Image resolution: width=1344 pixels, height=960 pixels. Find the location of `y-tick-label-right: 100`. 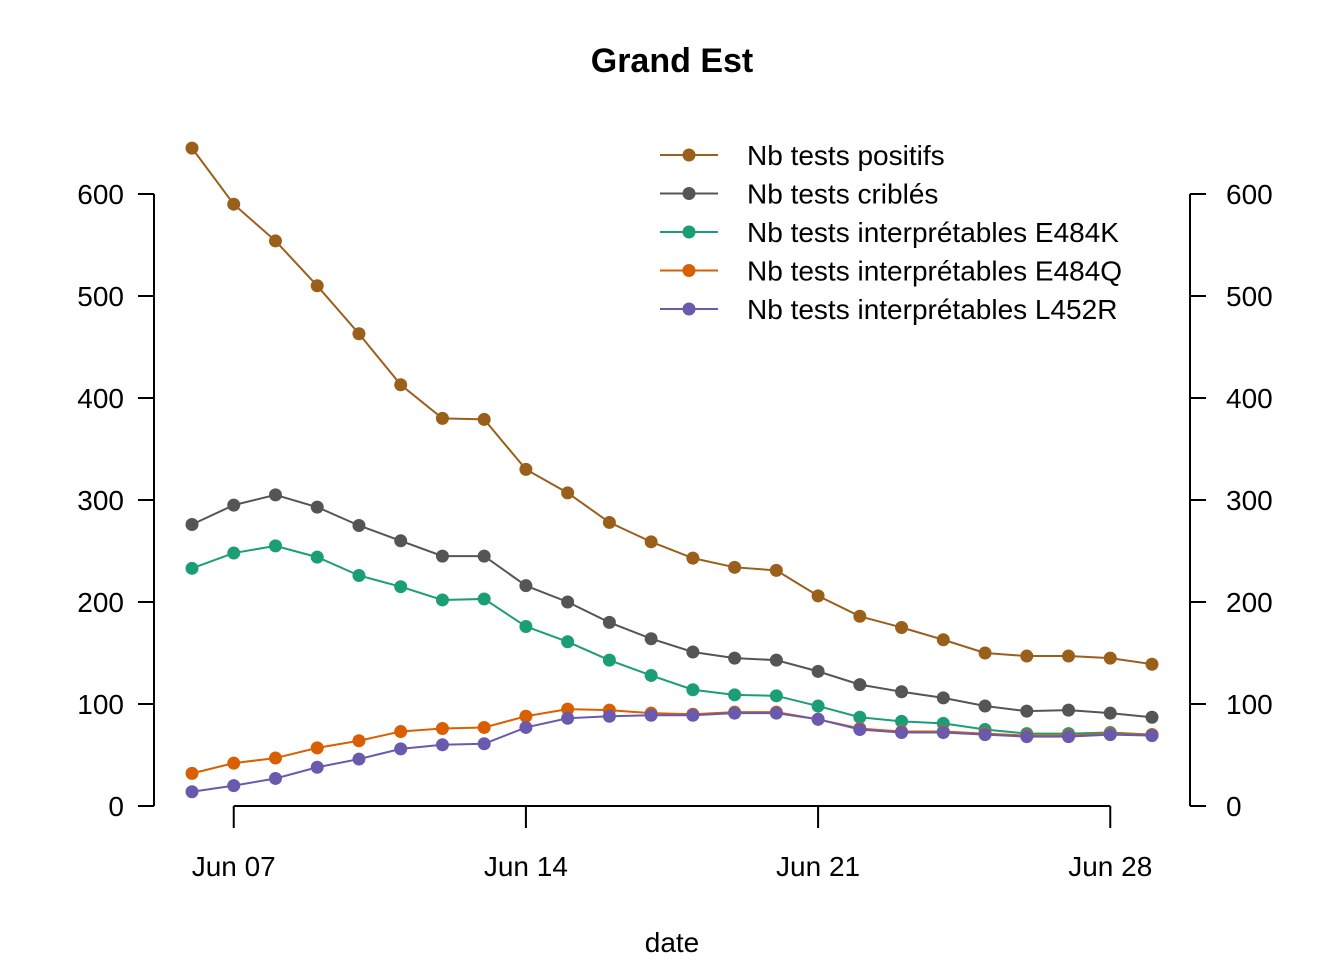

y-tick-label-right: 100 is located at coordinates (1249, 704).